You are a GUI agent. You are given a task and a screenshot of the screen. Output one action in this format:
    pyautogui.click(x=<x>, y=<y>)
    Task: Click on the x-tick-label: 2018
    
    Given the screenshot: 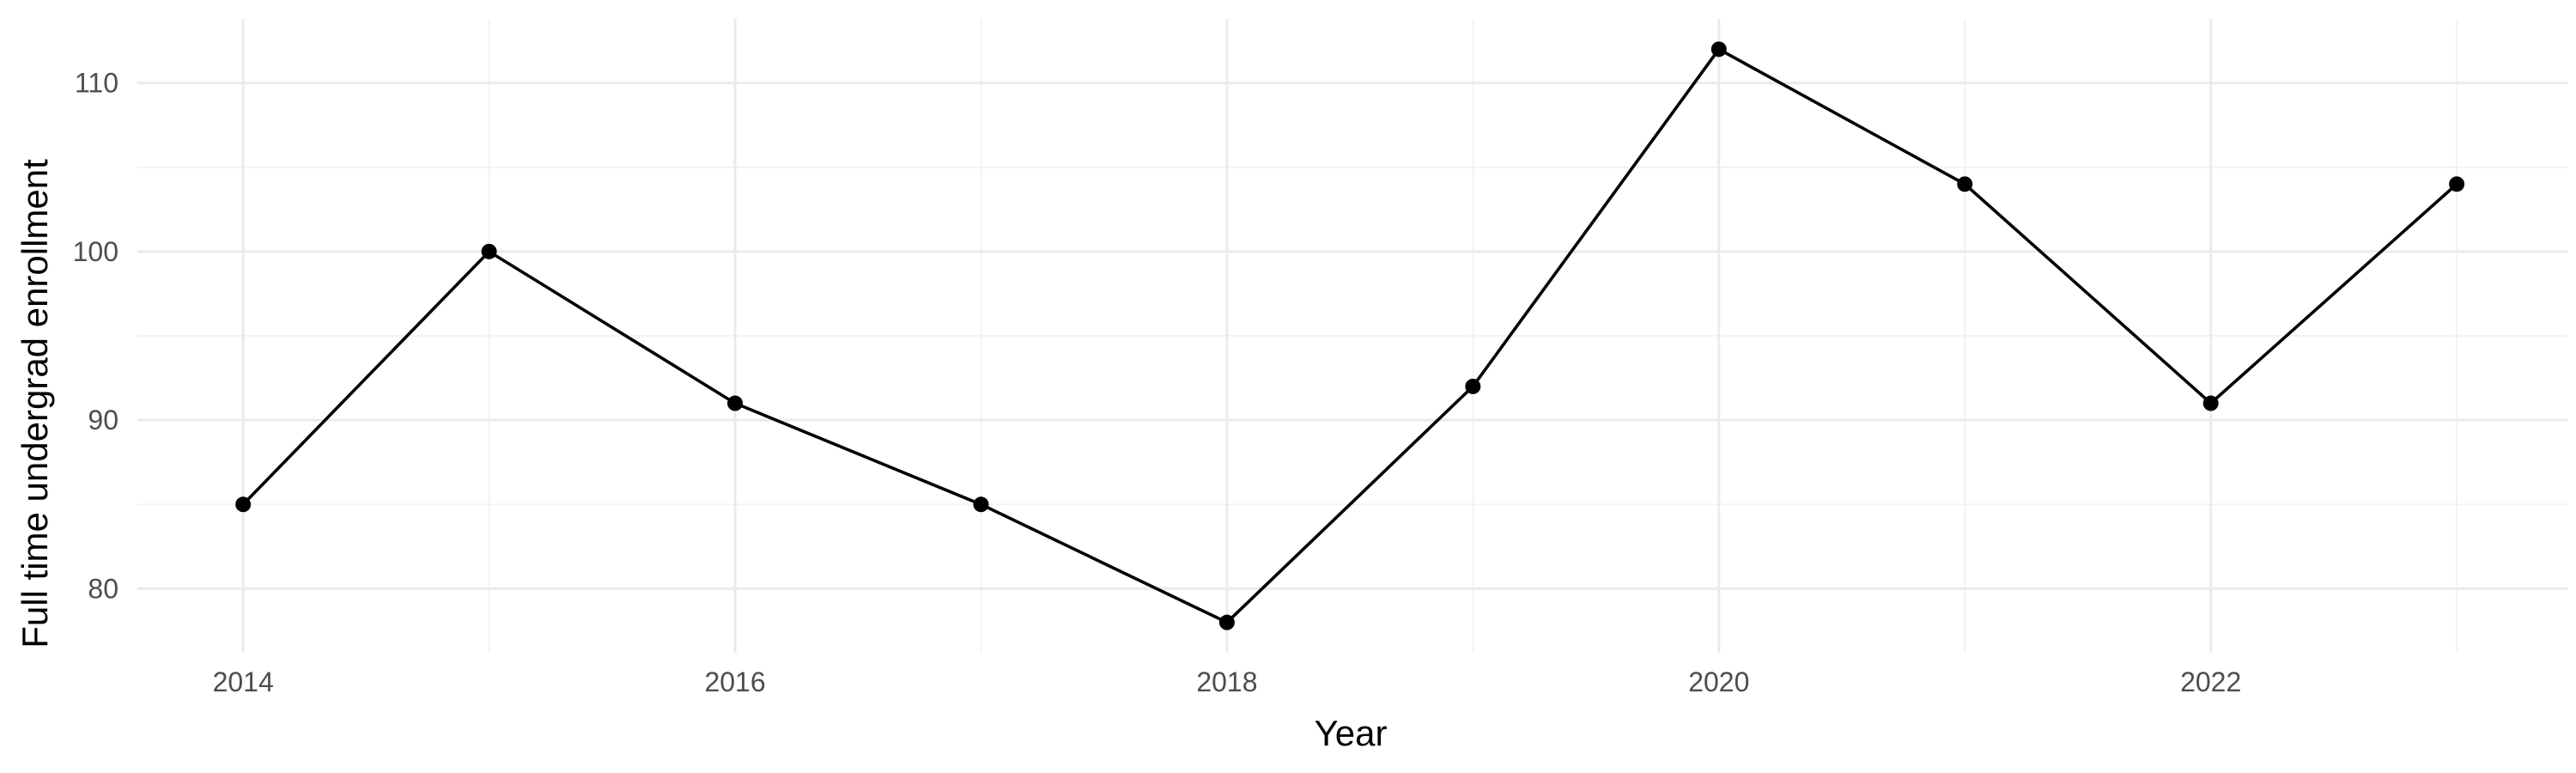 What is the action you would take?
    pyautogui.click(x=1226, y=681)
    